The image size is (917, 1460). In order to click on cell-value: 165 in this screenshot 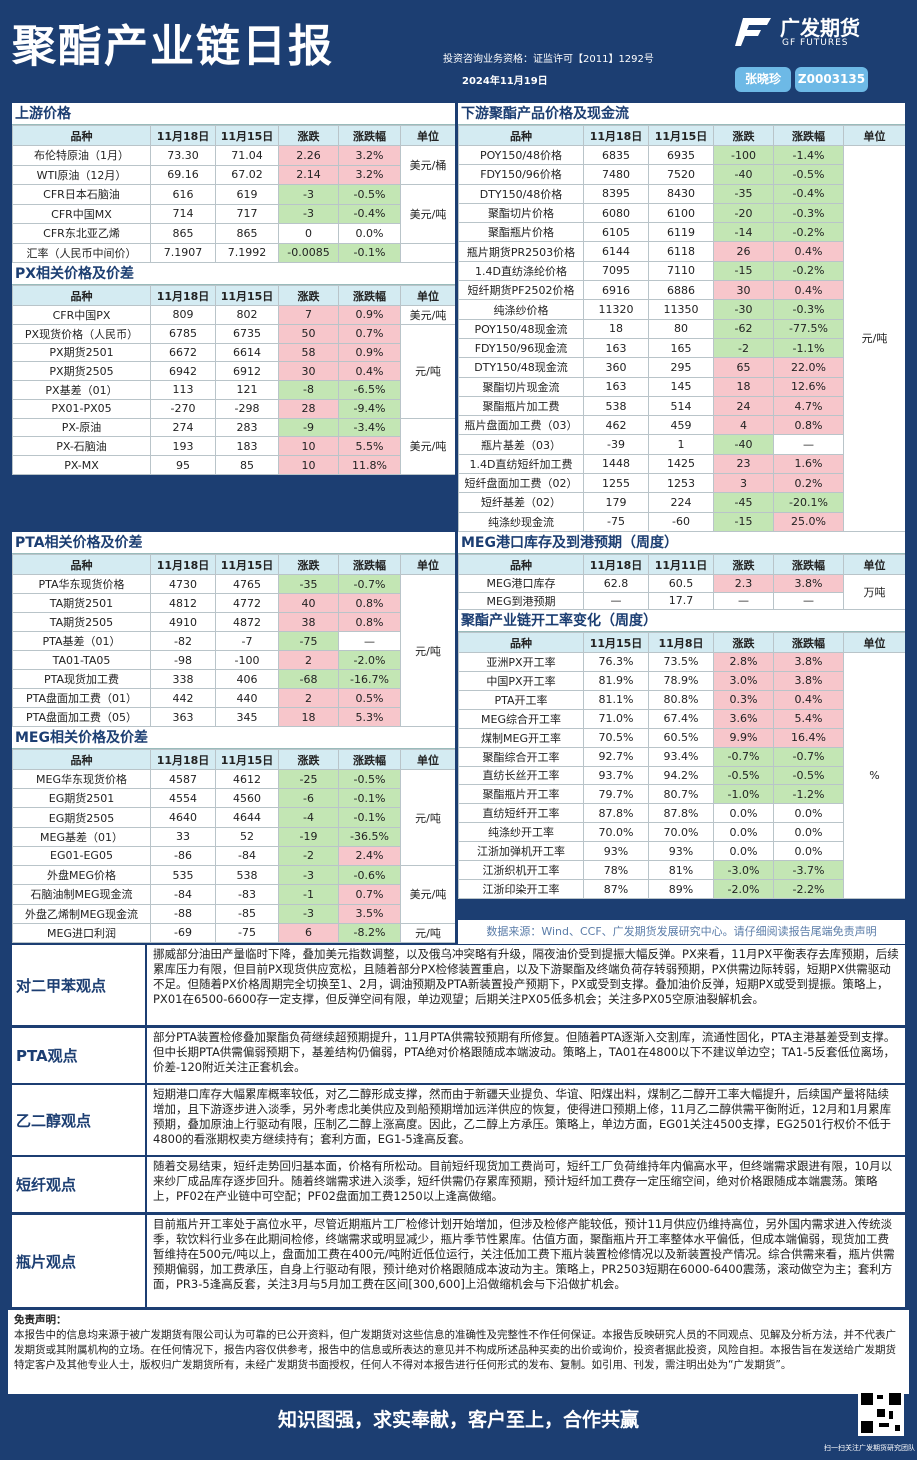, I will do `click(681, 348)`.